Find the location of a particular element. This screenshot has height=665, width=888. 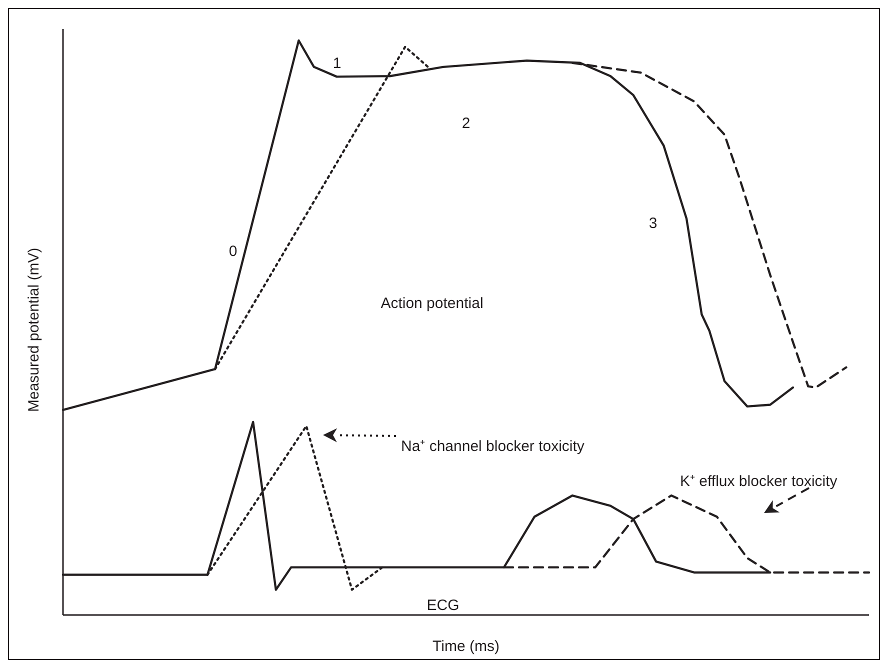

annotation: 0 is located at coordinates (233, 251).